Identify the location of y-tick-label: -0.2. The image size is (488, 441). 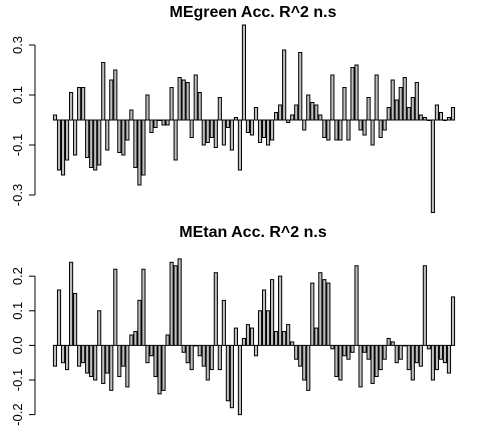
(17, 414).